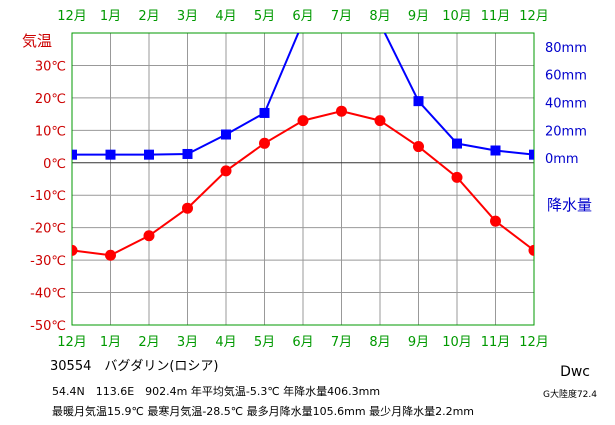  Describe the element at coordinates (496, 342) in the screenshot. I see `month-label-bottom: 11月` at that location.